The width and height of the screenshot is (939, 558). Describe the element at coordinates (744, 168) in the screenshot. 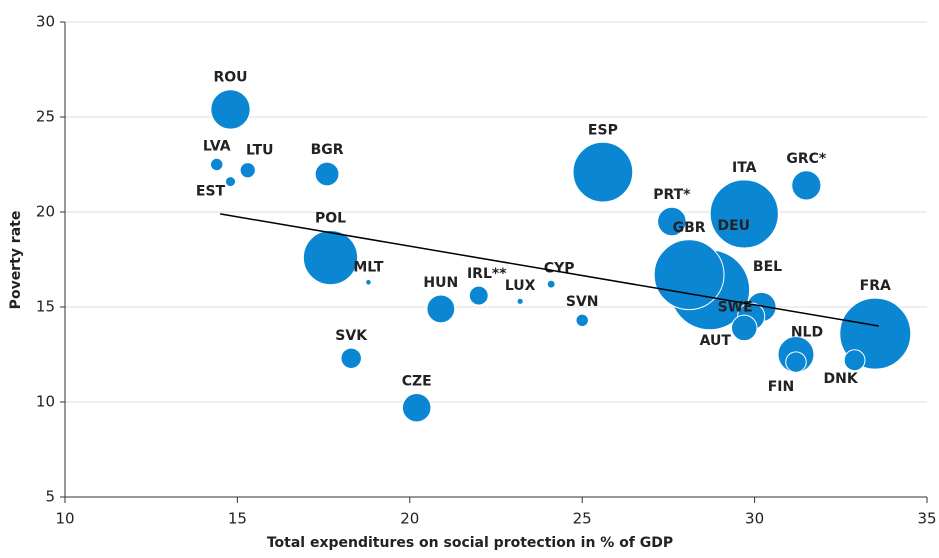

I see `point-label: ITA` at that location.